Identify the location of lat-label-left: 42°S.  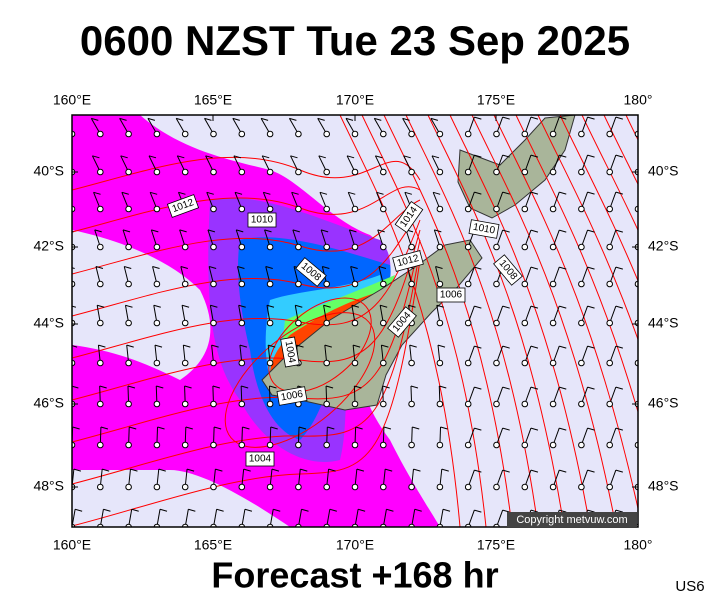
(48, 246).